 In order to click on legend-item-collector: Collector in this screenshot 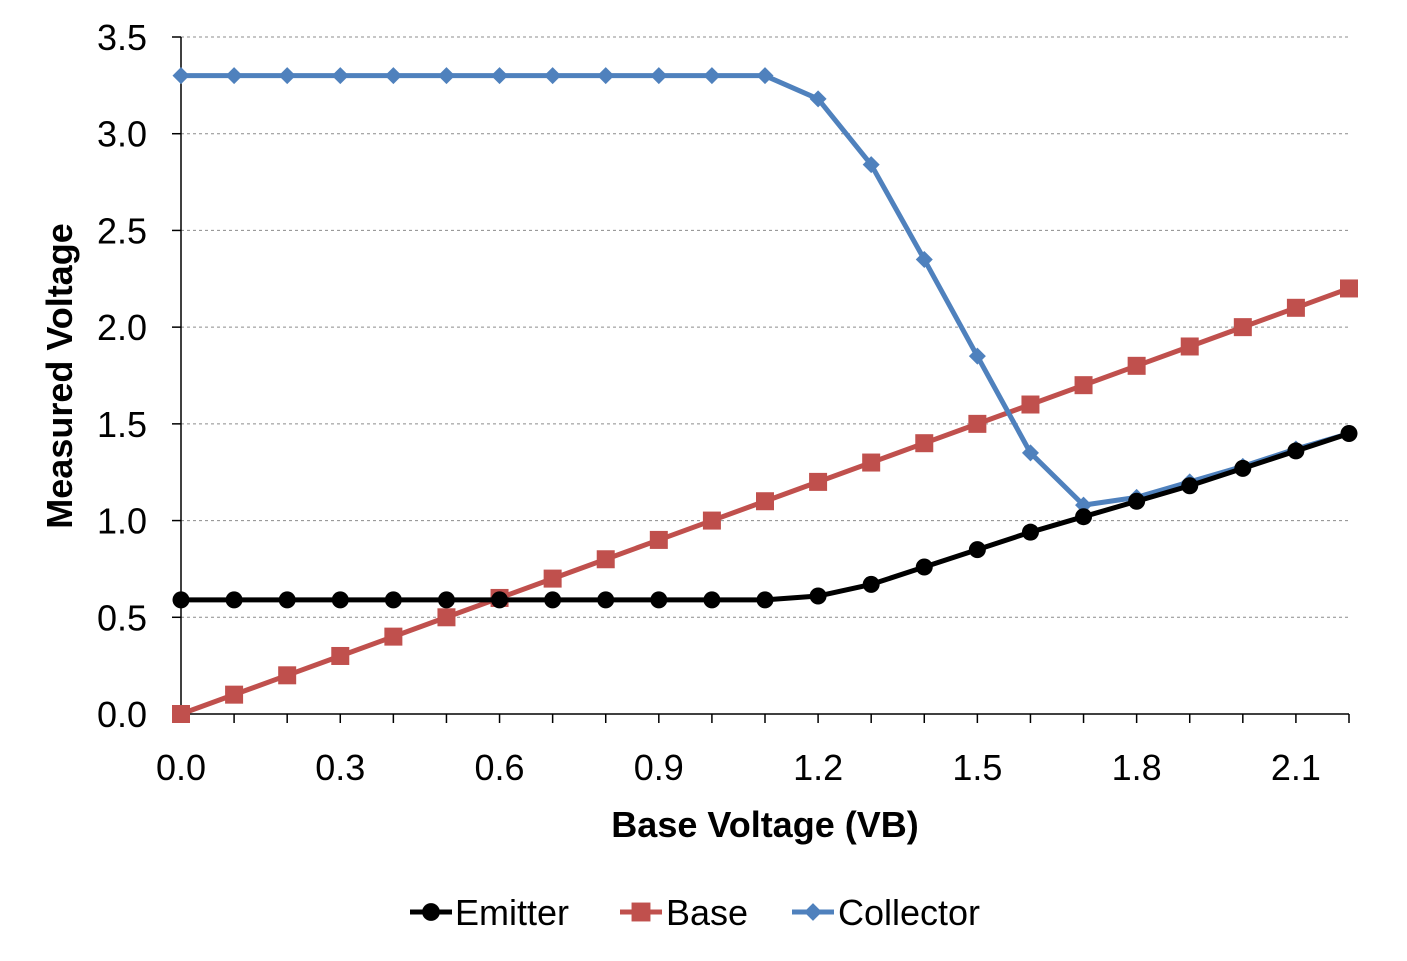, I will do `click(886, 912)`.